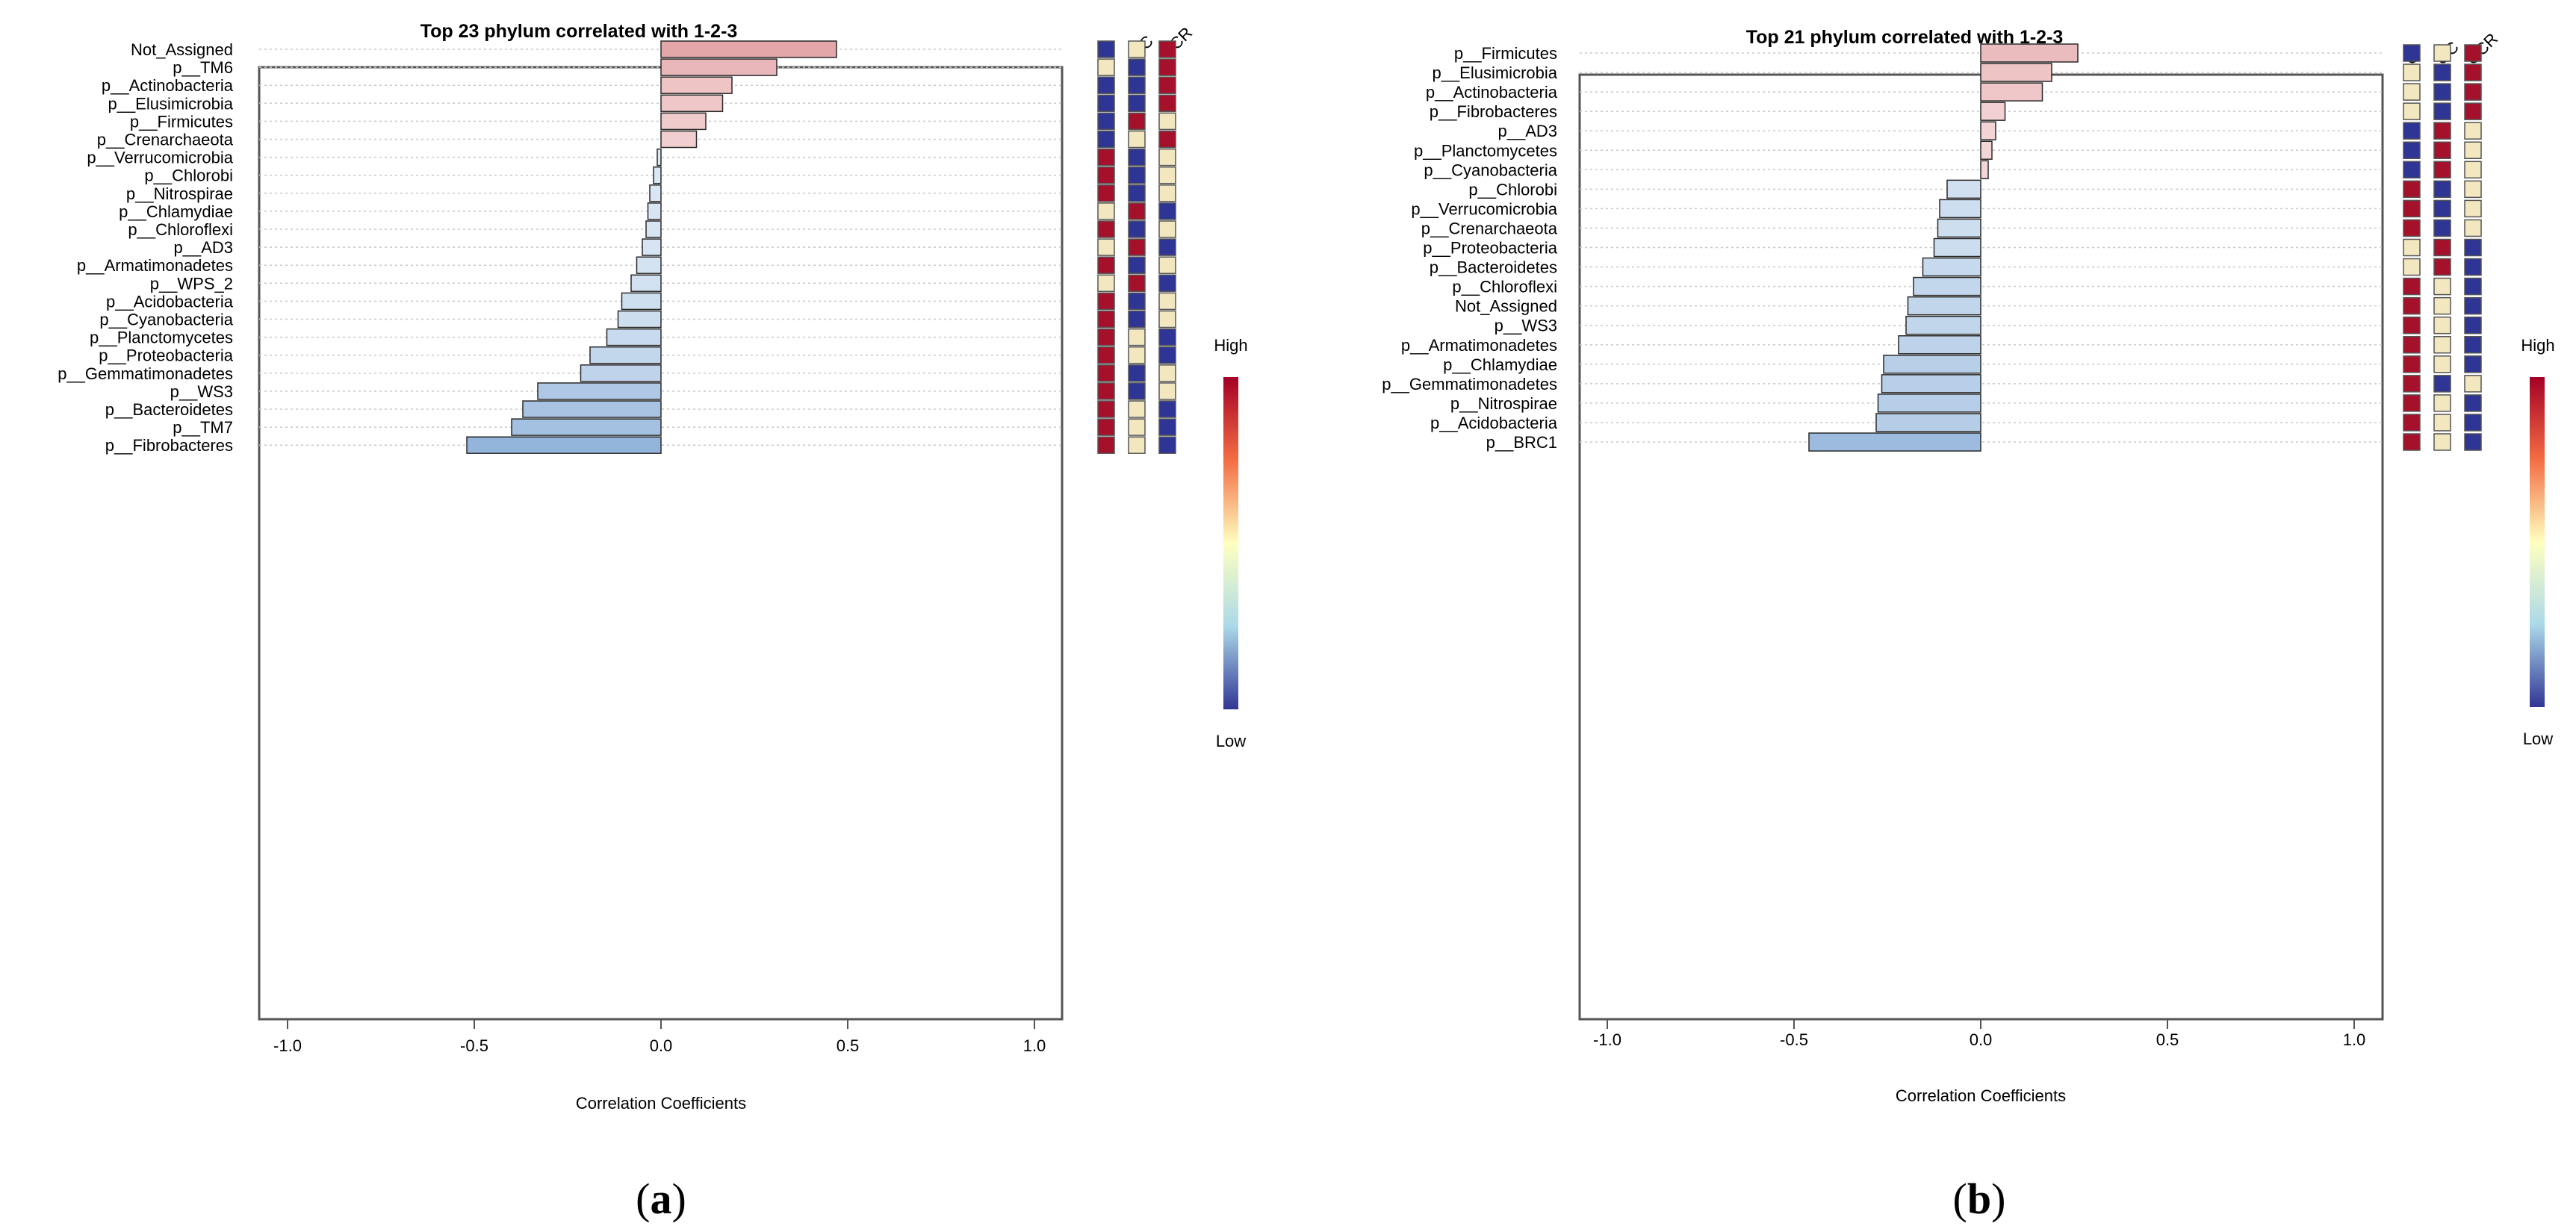 The image size is (2576, 1232). I want to click on heatmap, so click(2442, 247).